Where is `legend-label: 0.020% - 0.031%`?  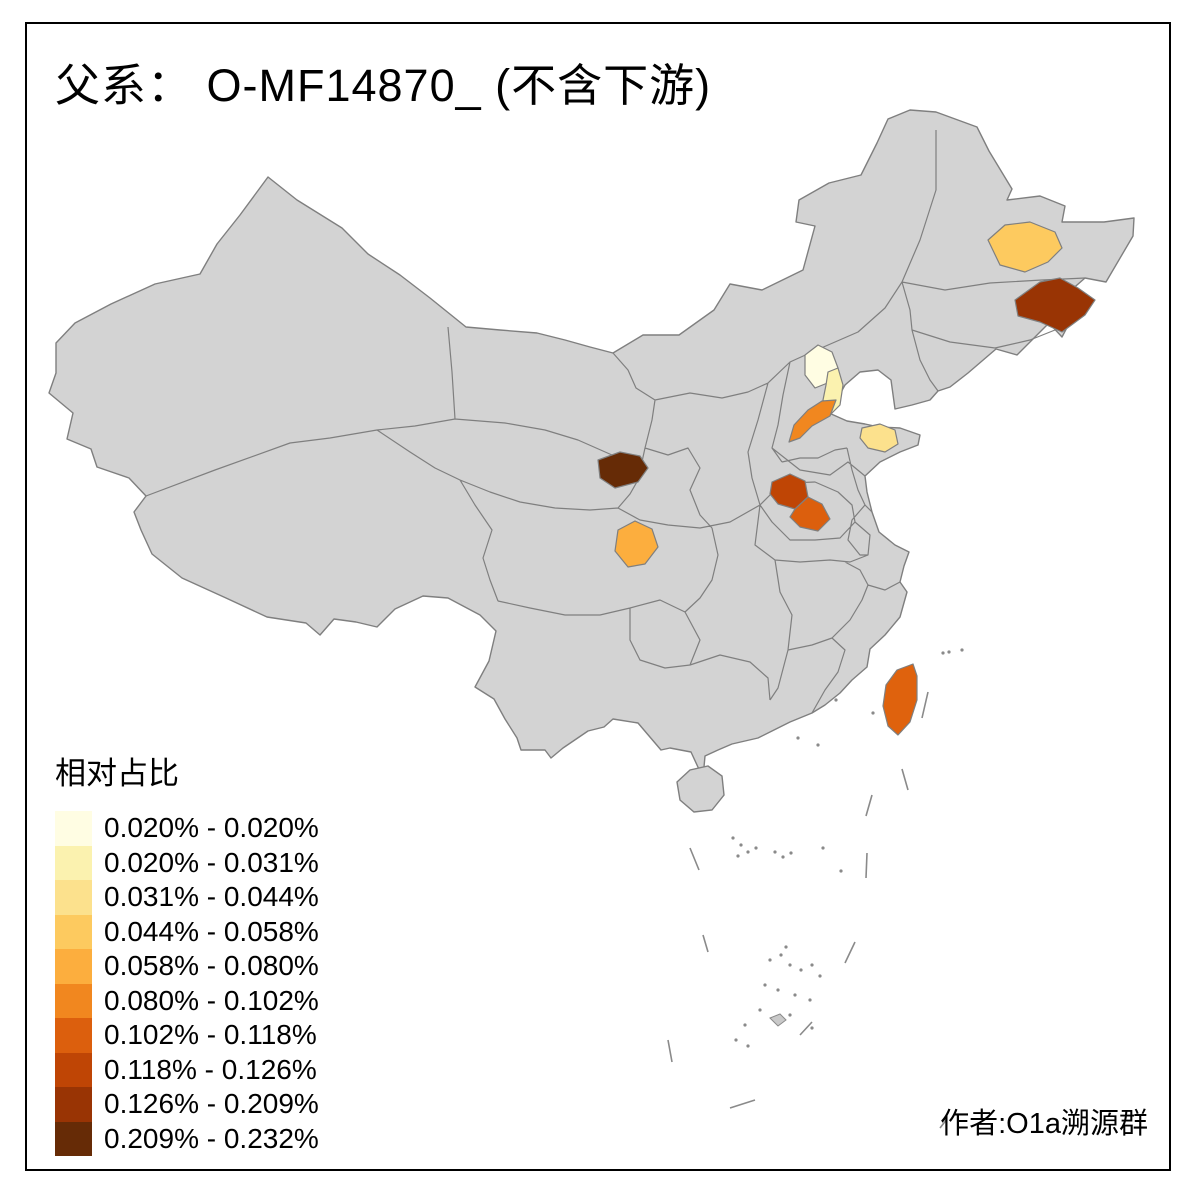
legend-label: 0.020% - 0.031% is located at coordinates (211, 862).